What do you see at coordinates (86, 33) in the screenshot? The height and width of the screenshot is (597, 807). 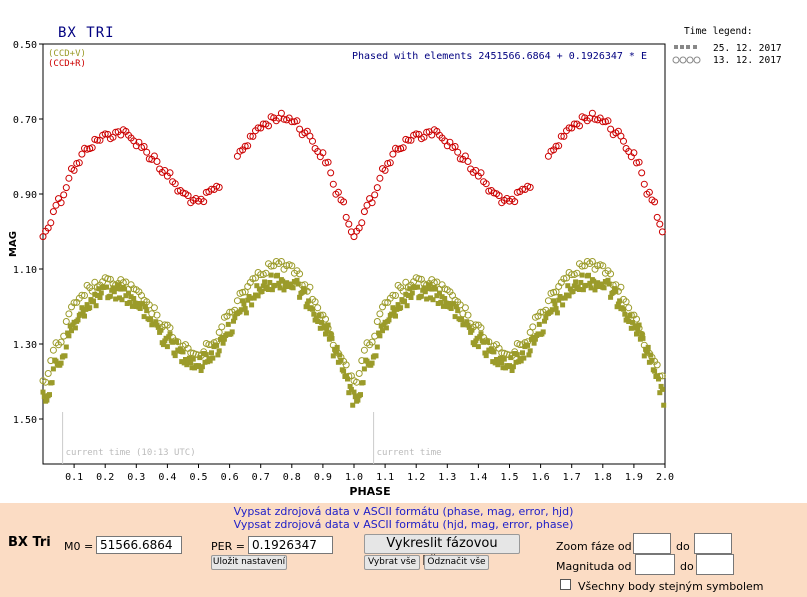 I see `chart-title: BX TRI` at bounding box center [86, 33].